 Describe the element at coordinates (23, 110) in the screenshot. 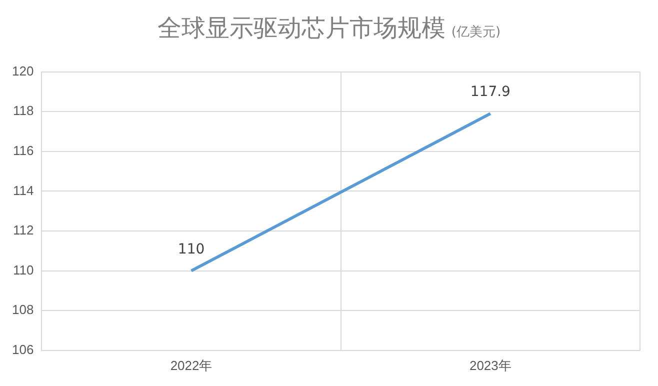

I see `y-tick-label: 118` at that location.